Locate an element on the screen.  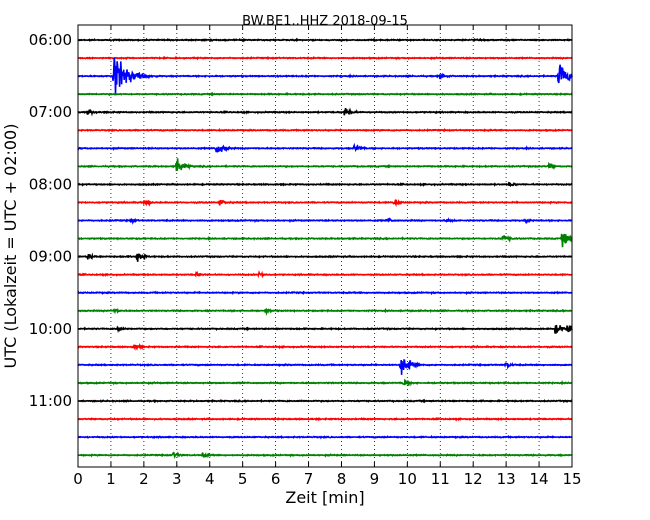
x-tick-label: 11 is located at coordinates (440, 479).